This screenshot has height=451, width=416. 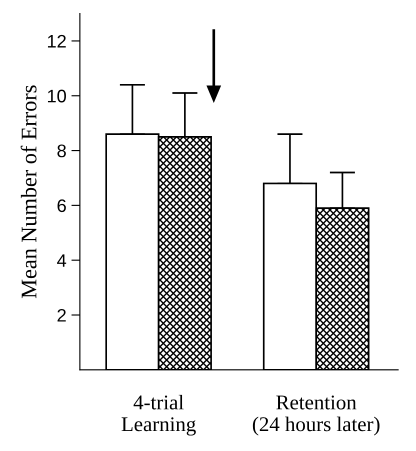 What do you see at coordinates (61, 260) in the screenshot?
I see `y-tick-label: 4` at bounding box center [61, 260].